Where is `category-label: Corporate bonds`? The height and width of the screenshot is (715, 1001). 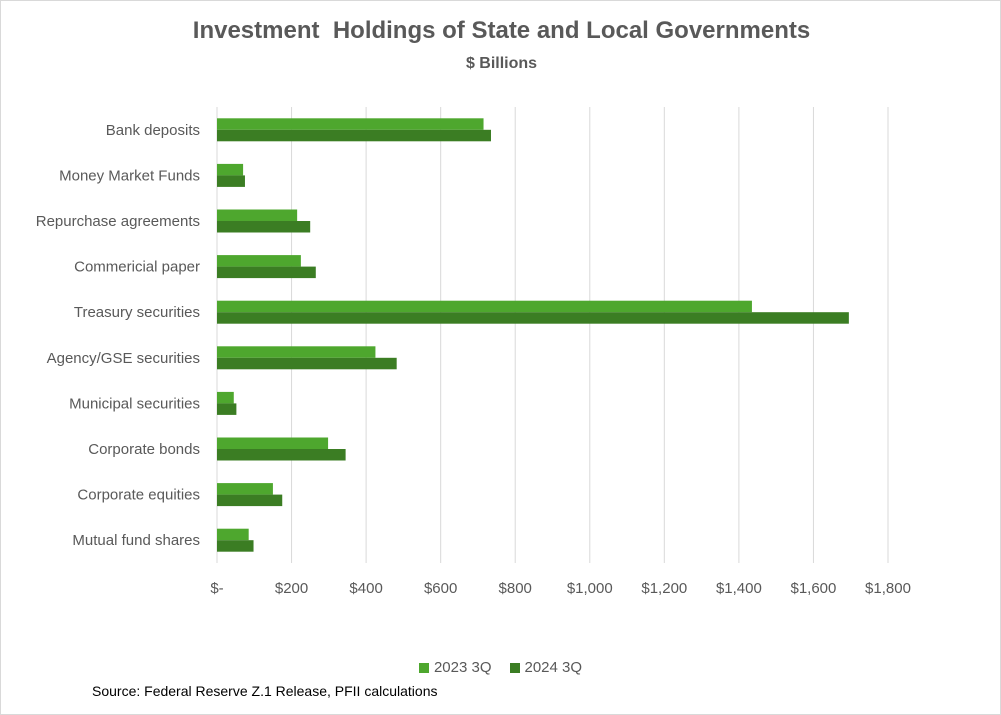
category-label: Corporate bonds is located at coordinates (144, 449).